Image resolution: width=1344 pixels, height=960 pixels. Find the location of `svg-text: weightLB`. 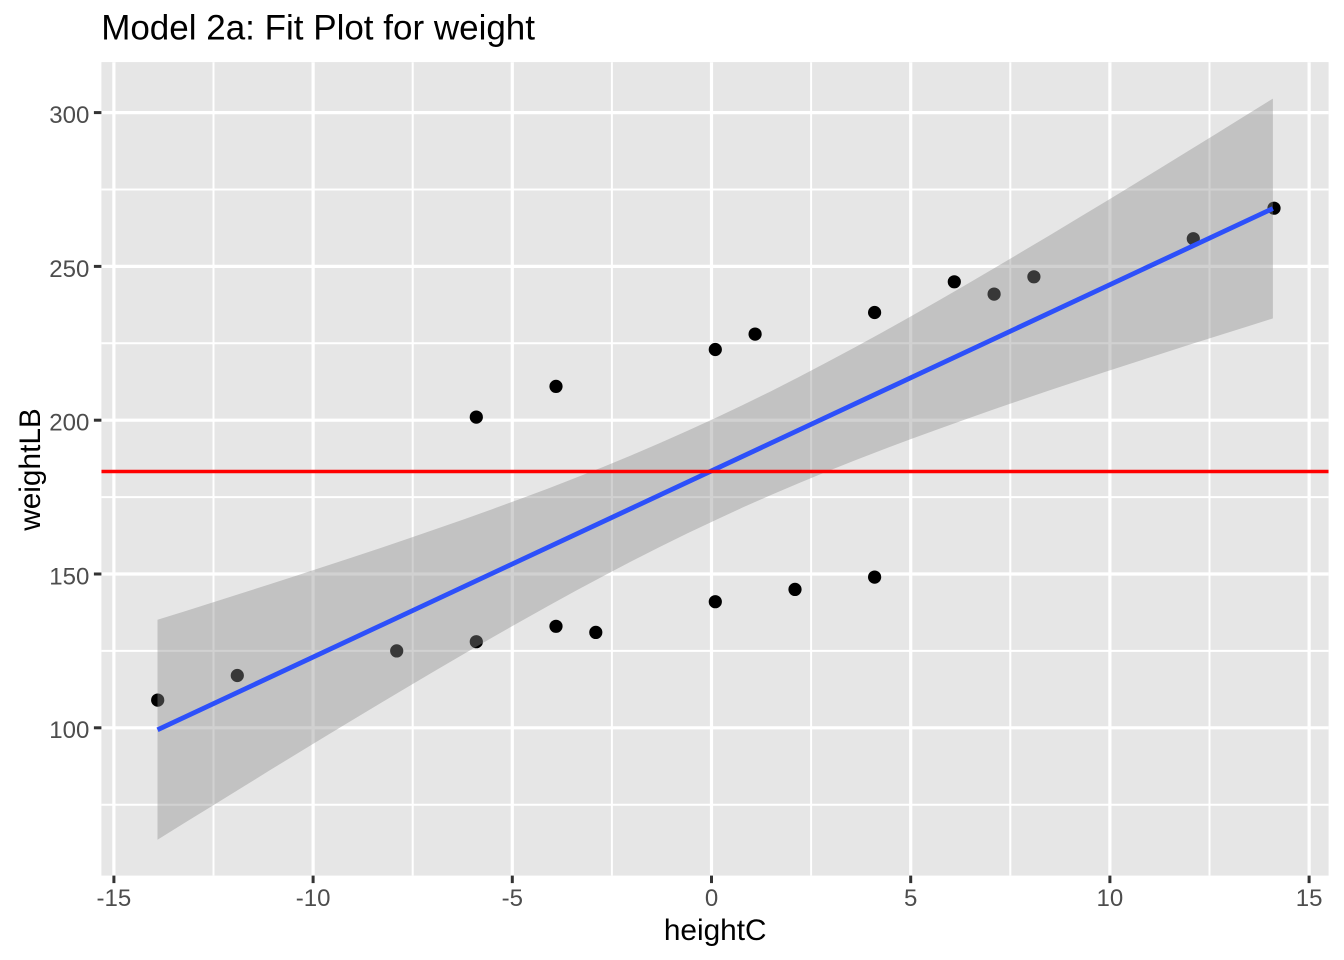

svg-text: weightLB is located at coordinates (30, 470).